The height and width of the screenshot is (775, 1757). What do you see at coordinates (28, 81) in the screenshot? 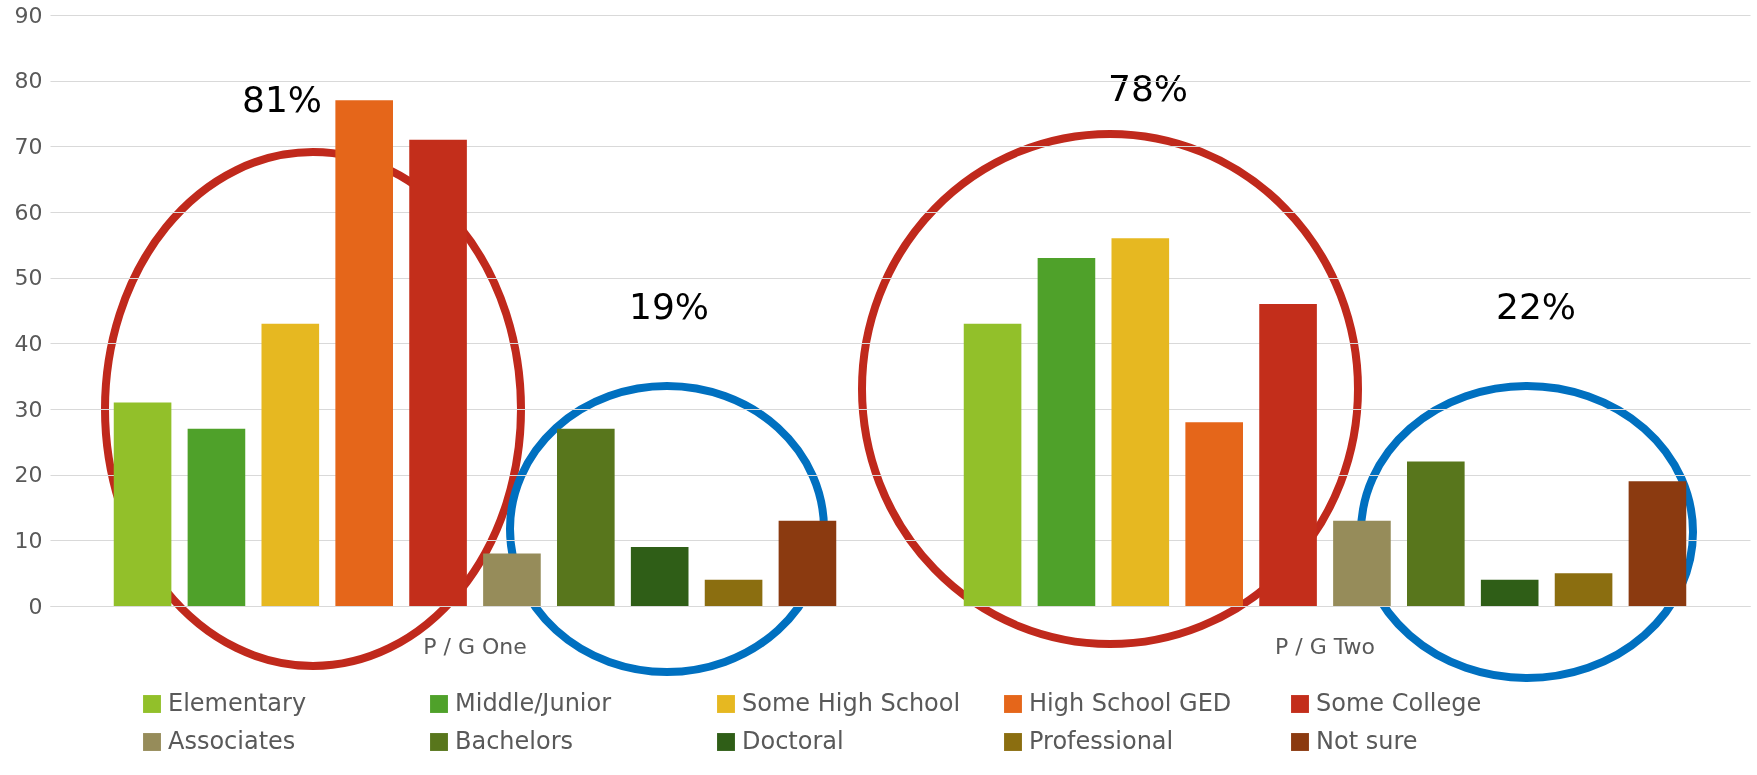
I see `y-tick-label: 80` at bounding box center [28, 81].